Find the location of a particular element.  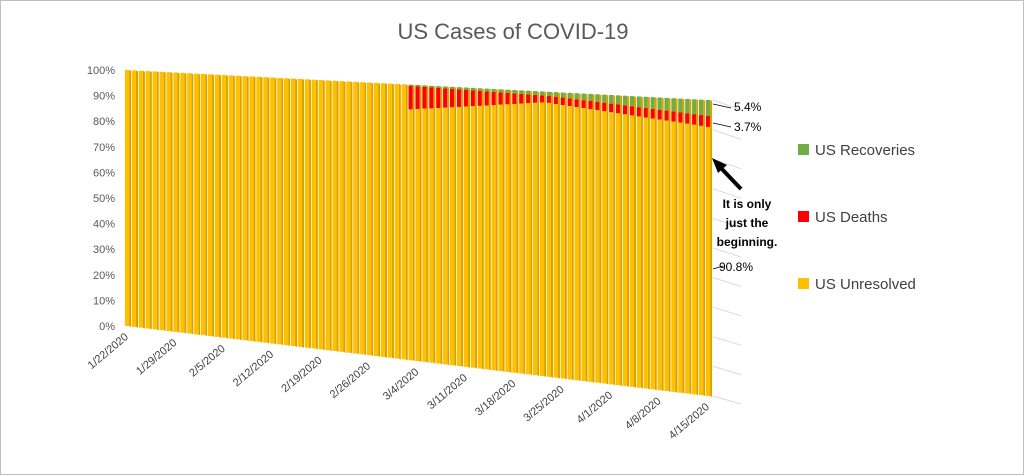

legend: US Recoveries US Deaths US Unresolved is located at coordinates (857, 217).